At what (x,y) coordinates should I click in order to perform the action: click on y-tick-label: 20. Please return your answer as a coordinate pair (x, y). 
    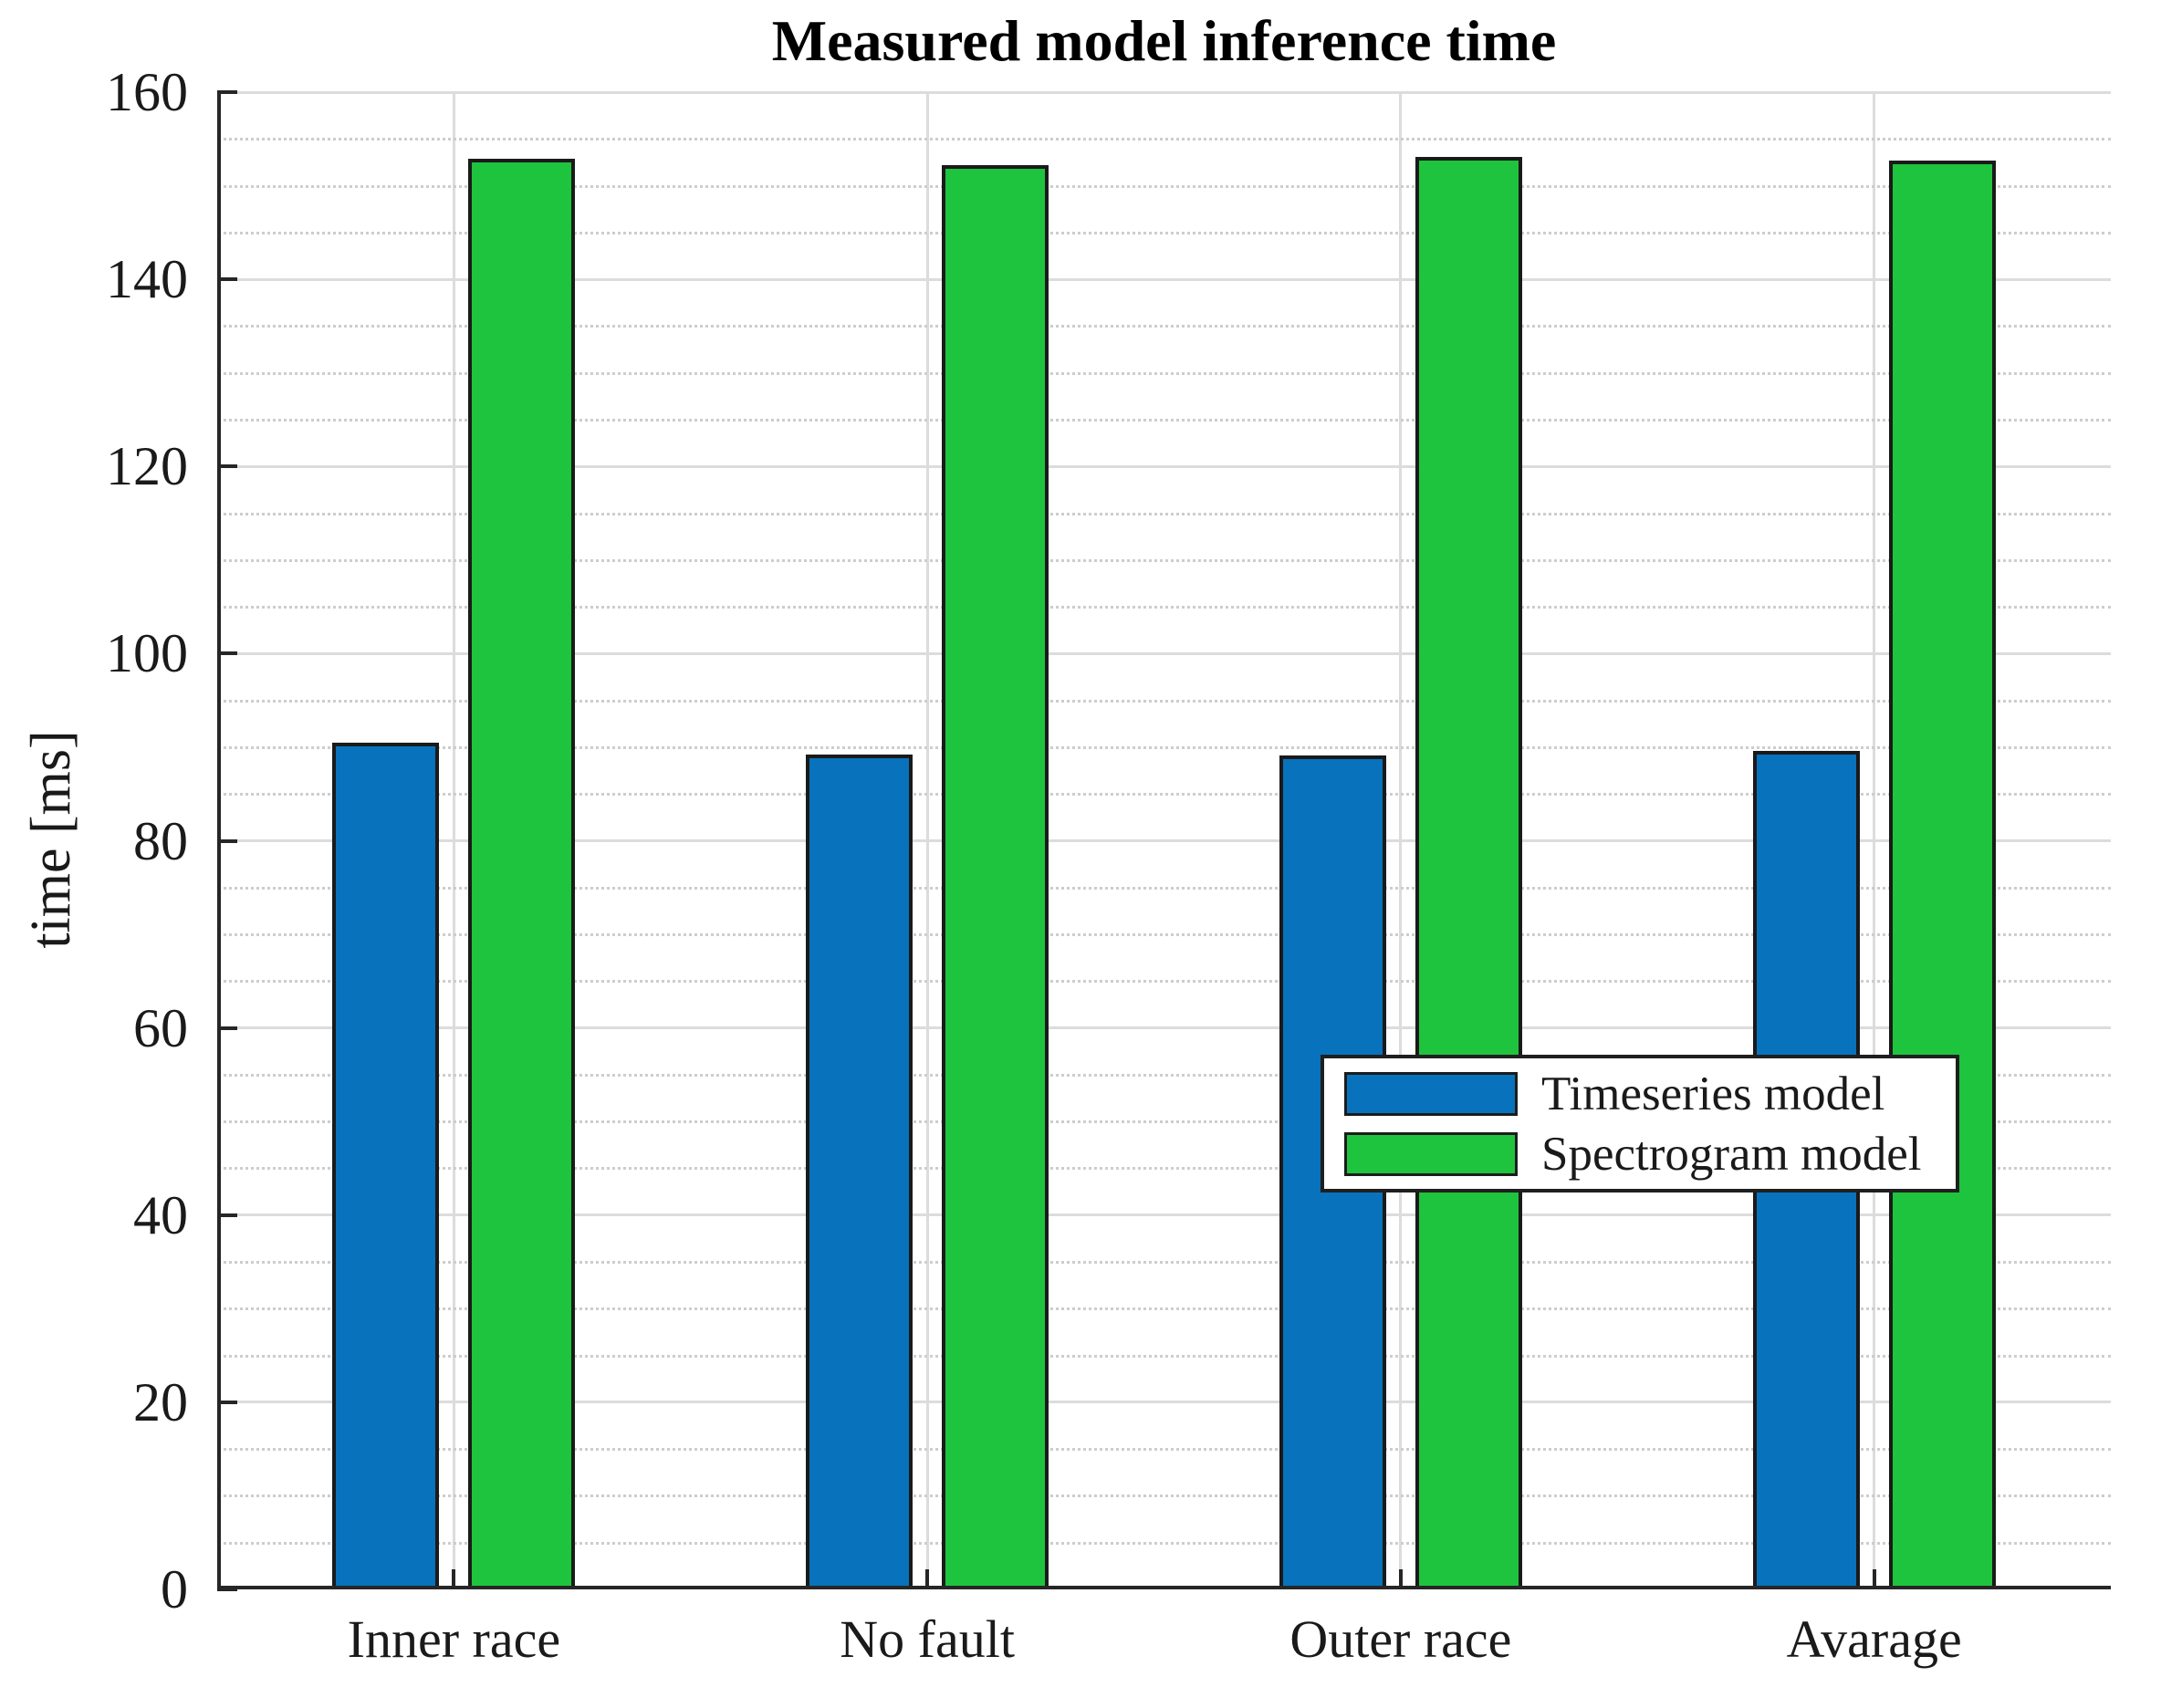
    Looking at the image, I should click on (160, 1402).